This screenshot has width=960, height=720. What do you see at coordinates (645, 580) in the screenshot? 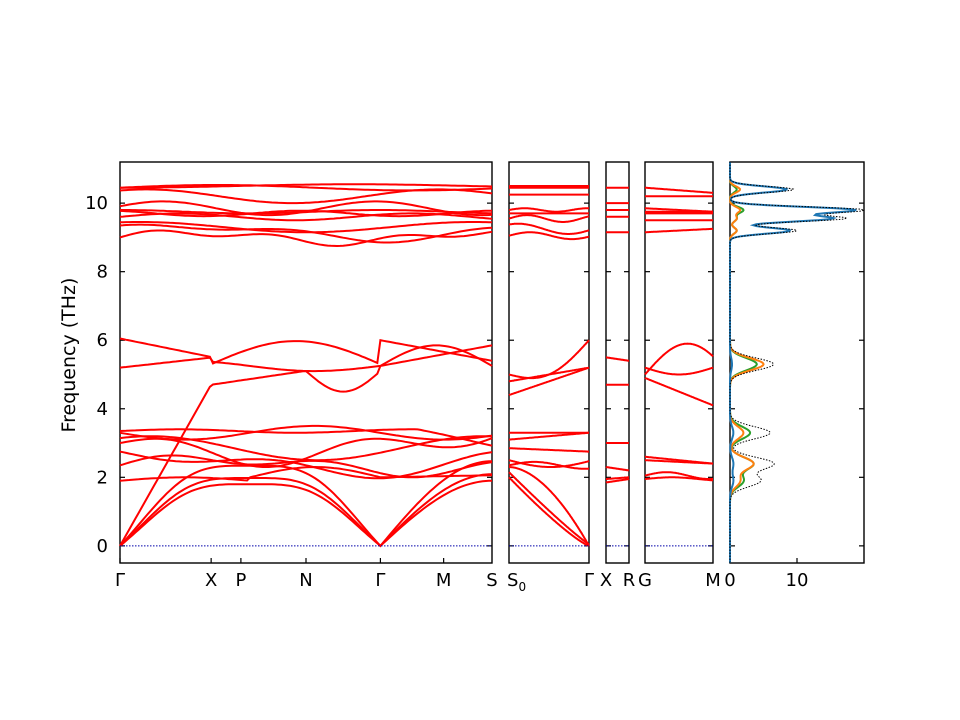
I see `x-tick-label: G` at bounding box center [645, 580].